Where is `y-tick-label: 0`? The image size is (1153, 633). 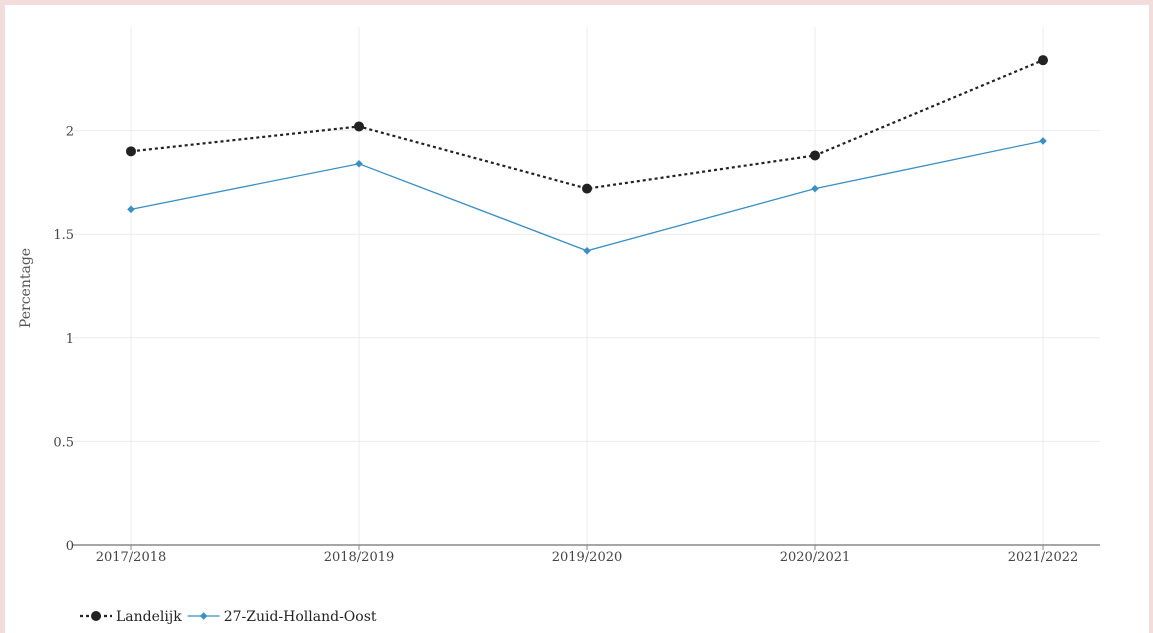
y-tick-label: 0 is located at coordinates (70, 546).